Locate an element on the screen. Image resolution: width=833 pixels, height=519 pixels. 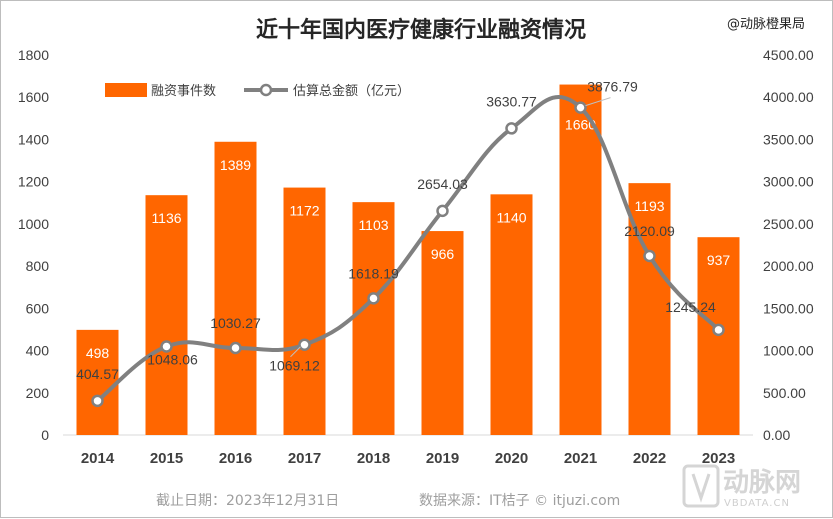
x-tick-label: 2015 is located at coordinates (166, 458).